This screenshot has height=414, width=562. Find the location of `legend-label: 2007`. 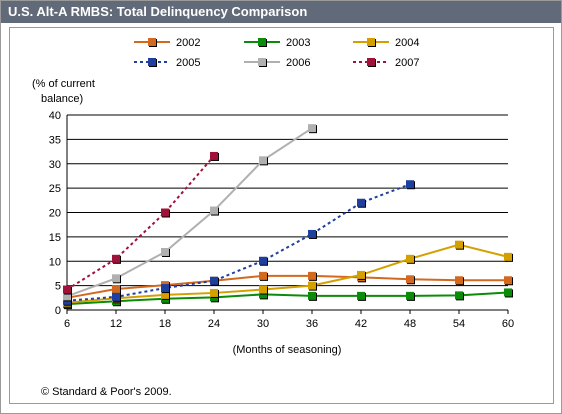

legend-label: 2007 is located at coordinates (407, 63).